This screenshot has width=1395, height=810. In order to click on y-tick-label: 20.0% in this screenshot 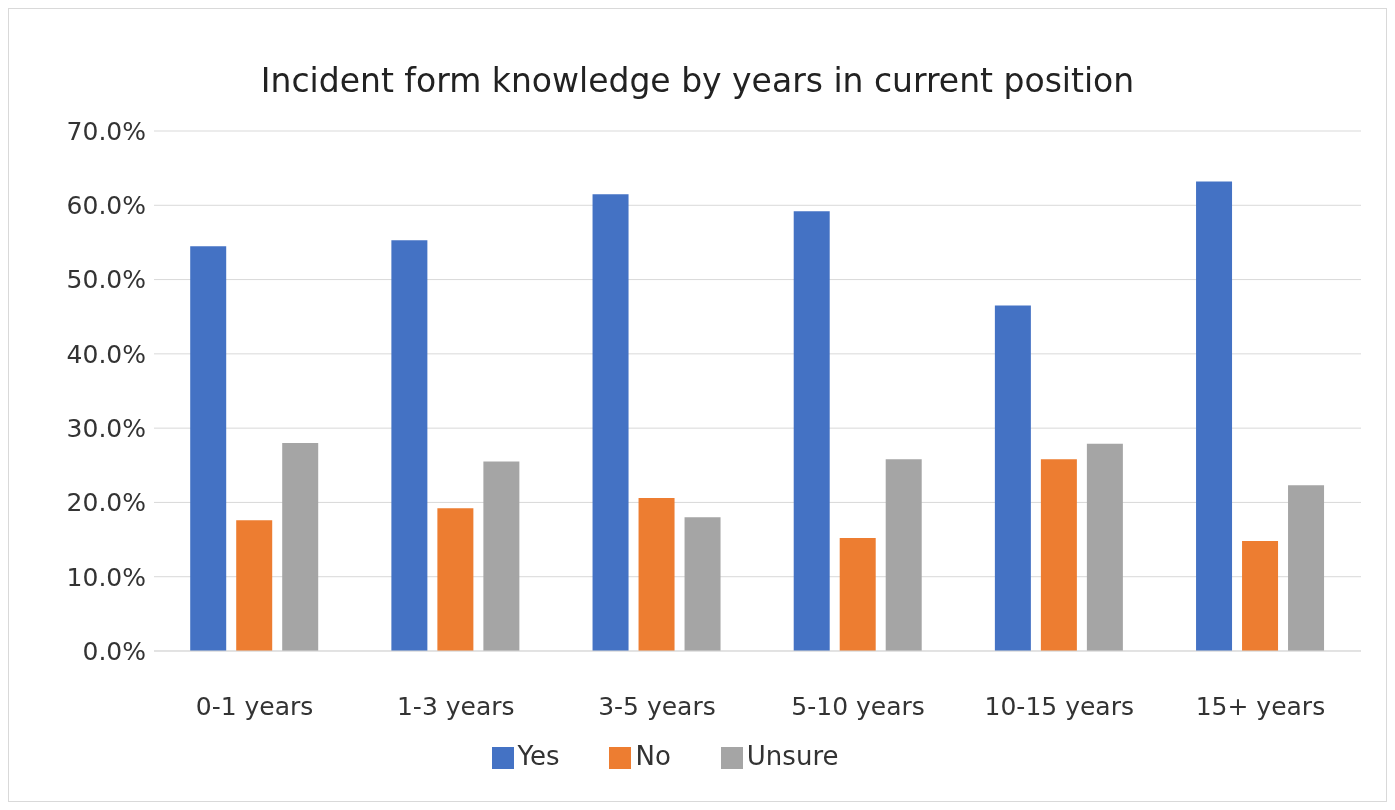, I will do `click(106, 503)`.